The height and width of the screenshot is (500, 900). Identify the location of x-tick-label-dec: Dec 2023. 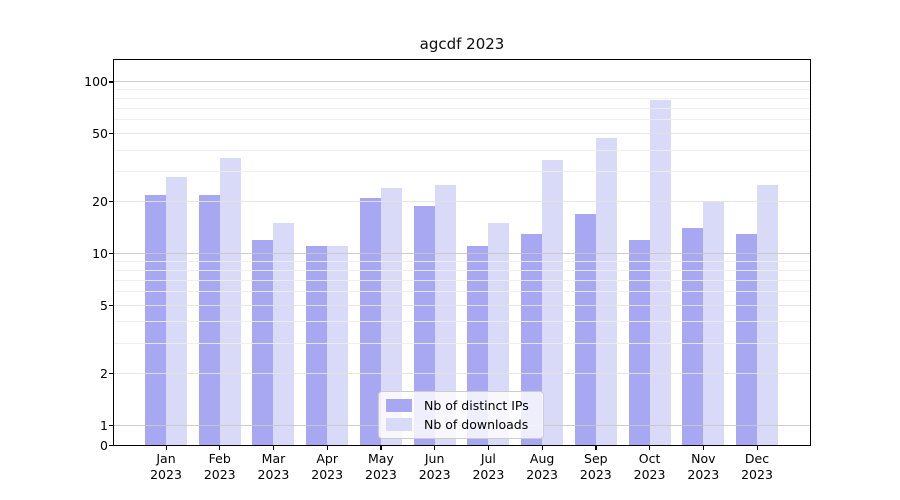
(757, 467).